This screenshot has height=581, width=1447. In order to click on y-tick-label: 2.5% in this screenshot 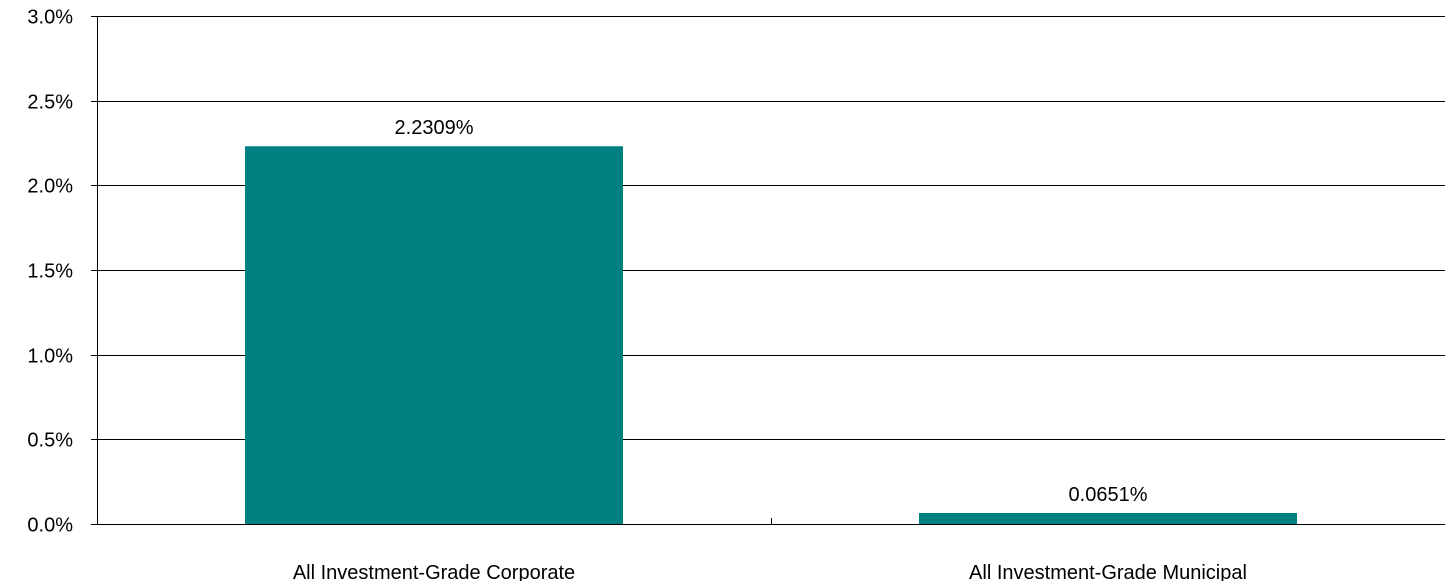, I will do `click(50, 103)`.